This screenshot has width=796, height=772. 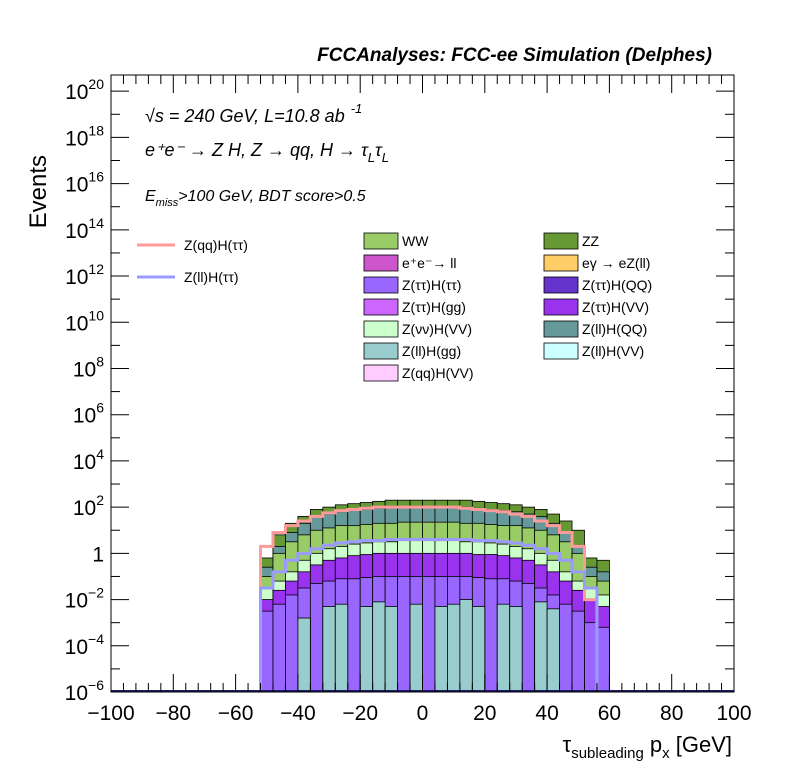 I want to click on legend-item: Z(ττ)H(VV), so click(x=596, y=307).